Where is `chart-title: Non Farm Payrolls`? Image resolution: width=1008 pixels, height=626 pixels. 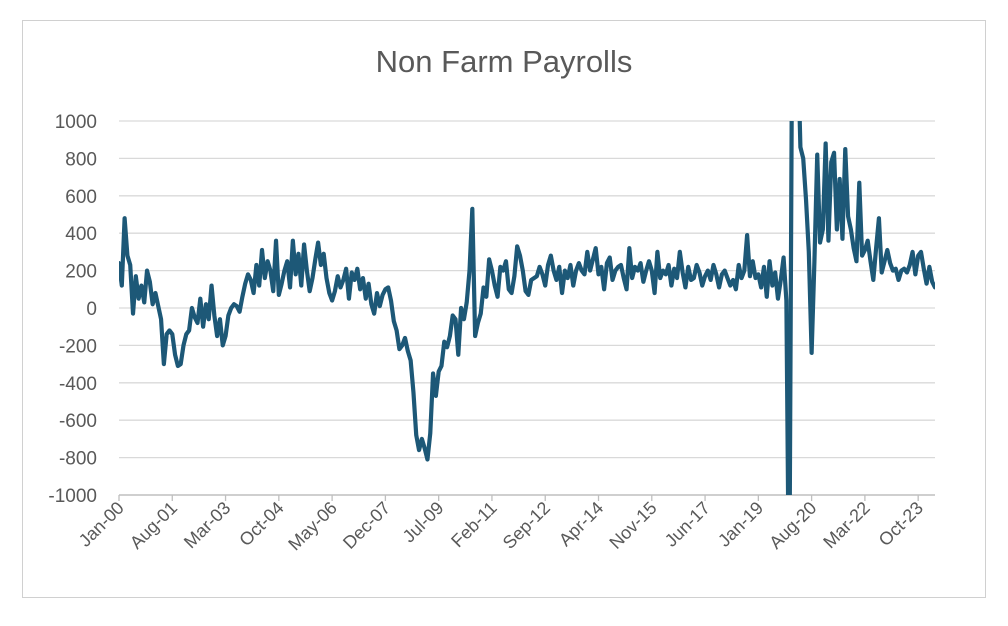 chart-title: Non Farm Payrolls is located at coordinates (504, 61).